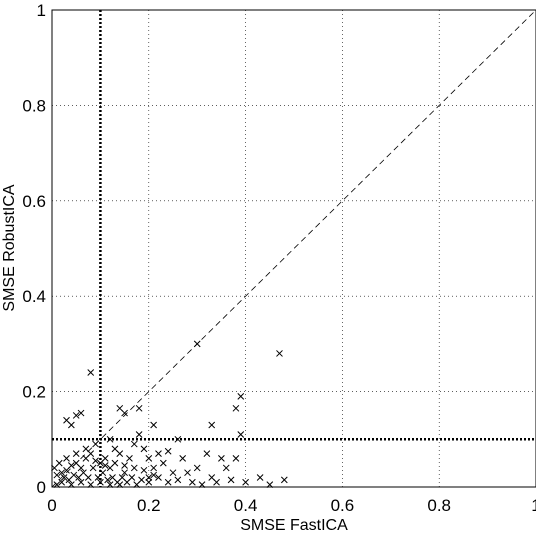  I want to click on y-axis-label: SMSE RobustICA, so click(9, 247).